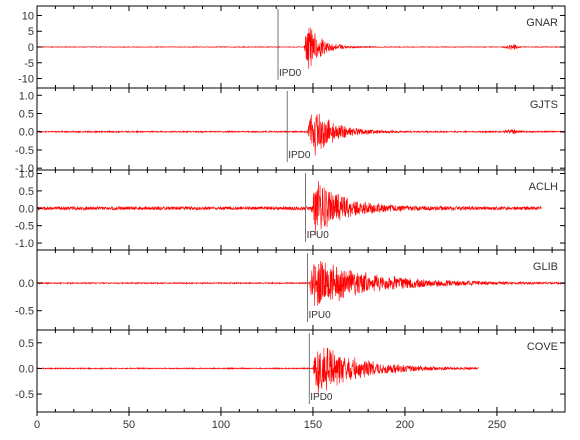 The width and height of the screenshot is (580, 440). Describe the element at coordinates (29, 64) in the screenshot. I see `y-tick-label: -5` at that location.